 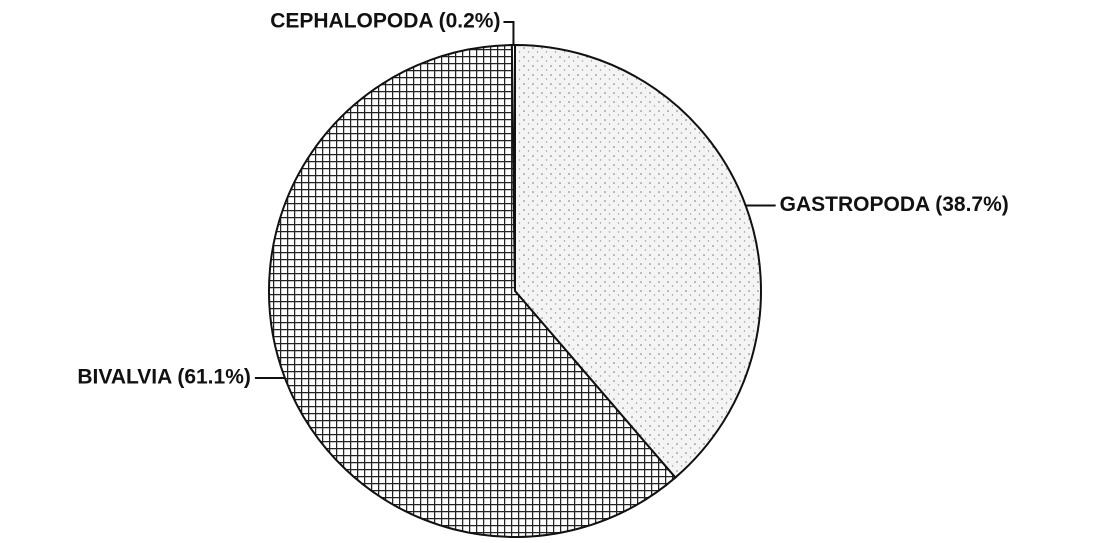 What do you see at coordinates (385, 21) in the screenshot?
I see `slice-label: CEPHALOPODA (0.2%)` at bounding box center [385, 21].